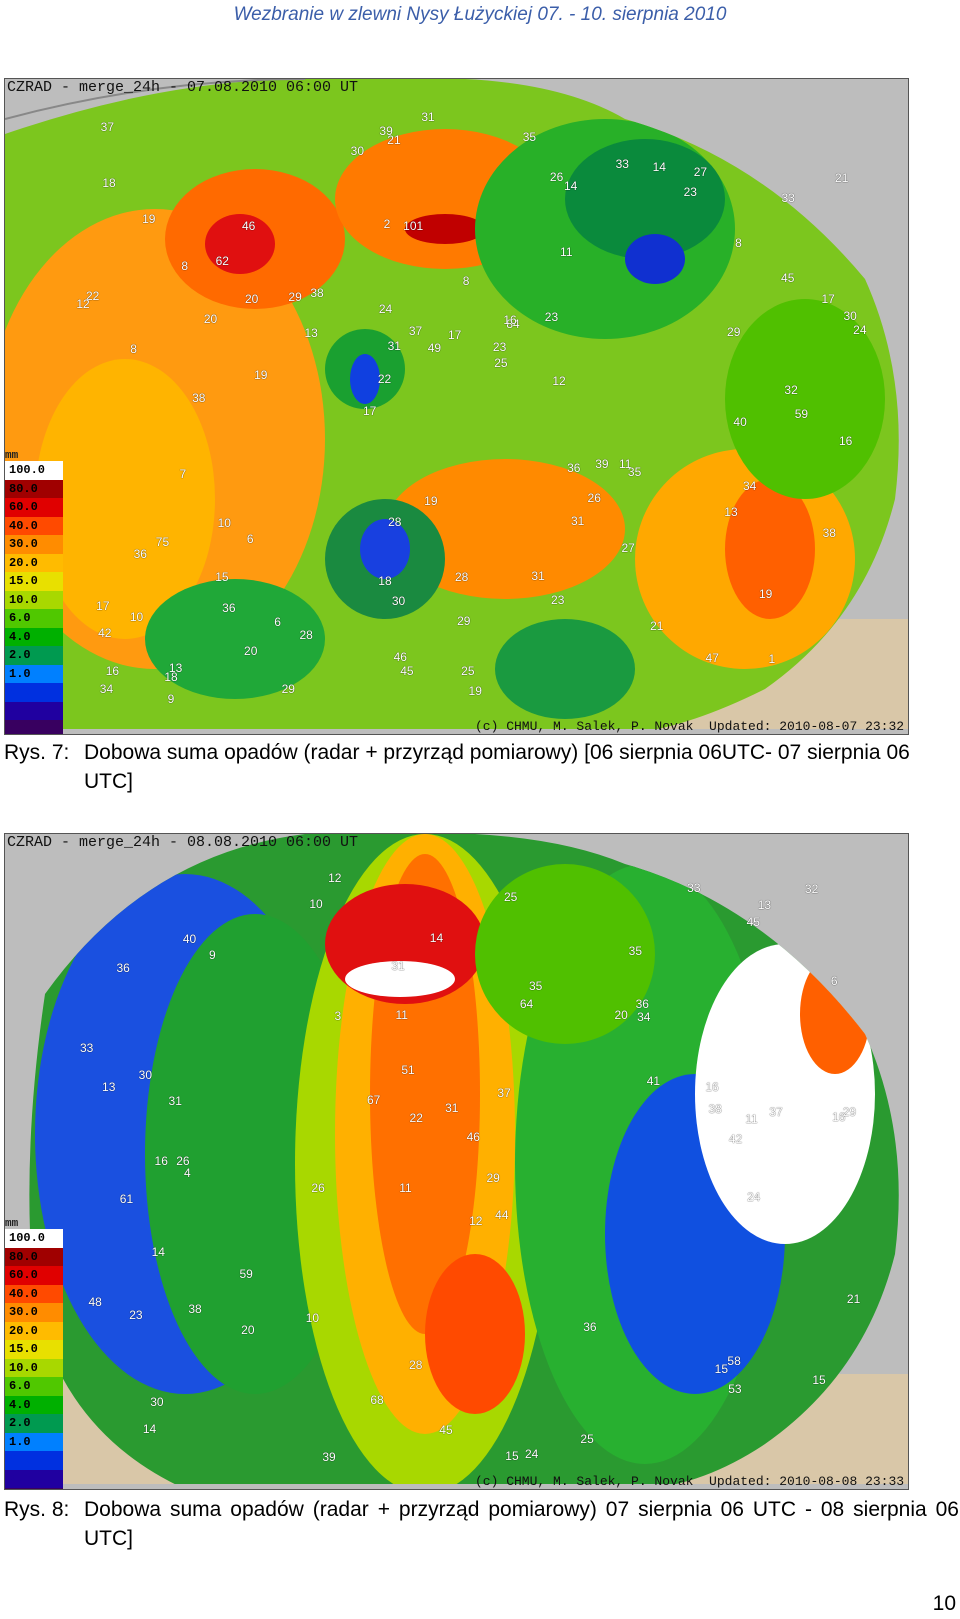 The width and height of the screenshot is (960, 1619). What do you see at coordinates (408, 1069) in the screenshot?
I see `station-value: 51` at bounding box center [408, 1069].